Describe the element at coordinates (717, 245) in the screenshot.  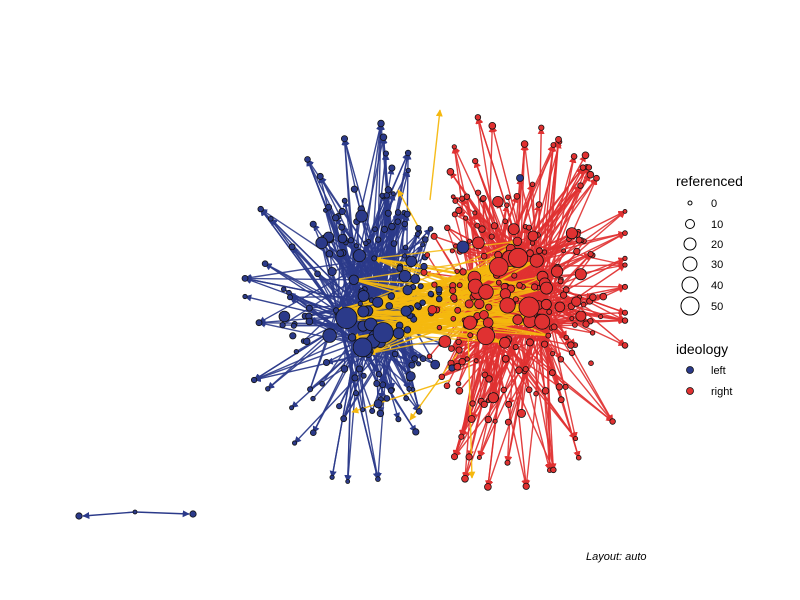
I see `size-key-label-20: 20` at that location.